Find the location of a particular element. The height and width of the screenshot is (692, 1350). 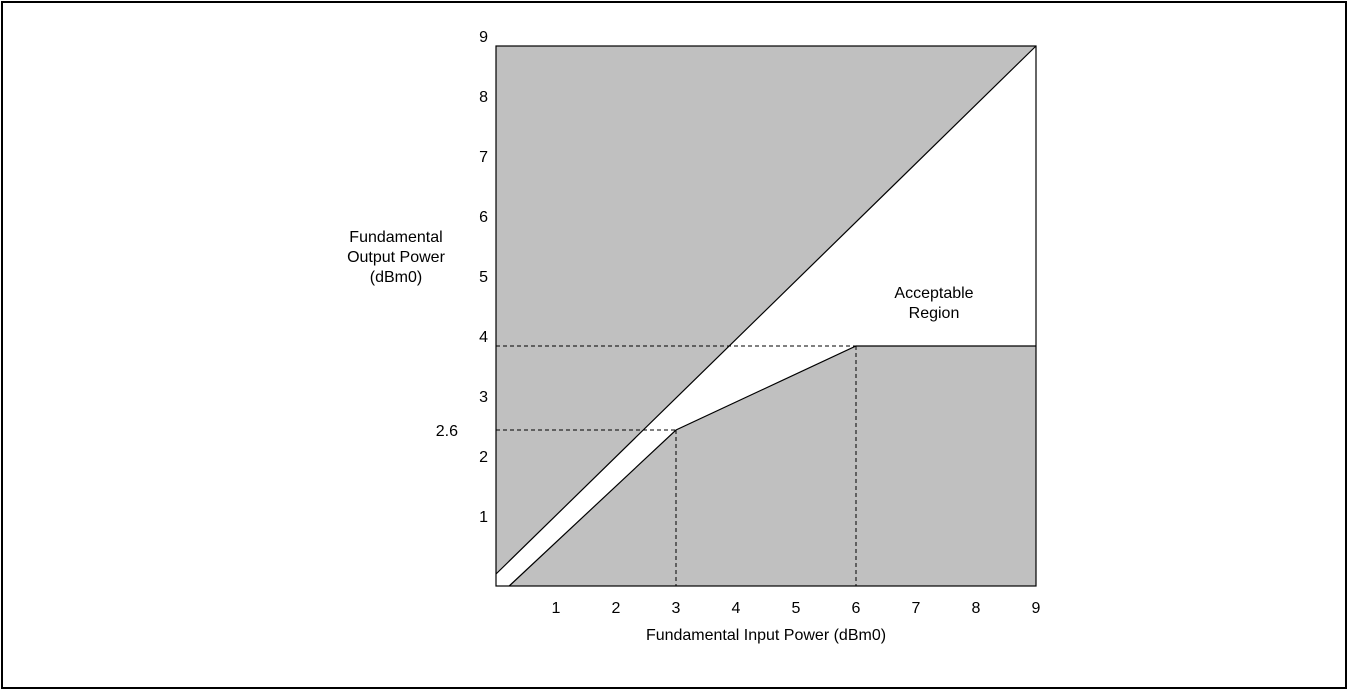

y-axis-label-line: Fundamental is located at coordinates (395, 237).